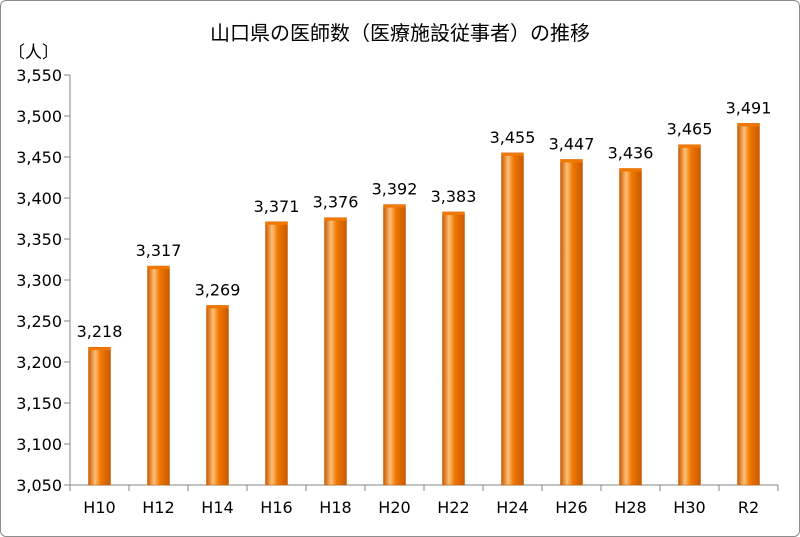  What do you see at coordinates (277, 206) in the screenshot?
I see `data-label-H16: 3,371` at bounding box center [277, 206].